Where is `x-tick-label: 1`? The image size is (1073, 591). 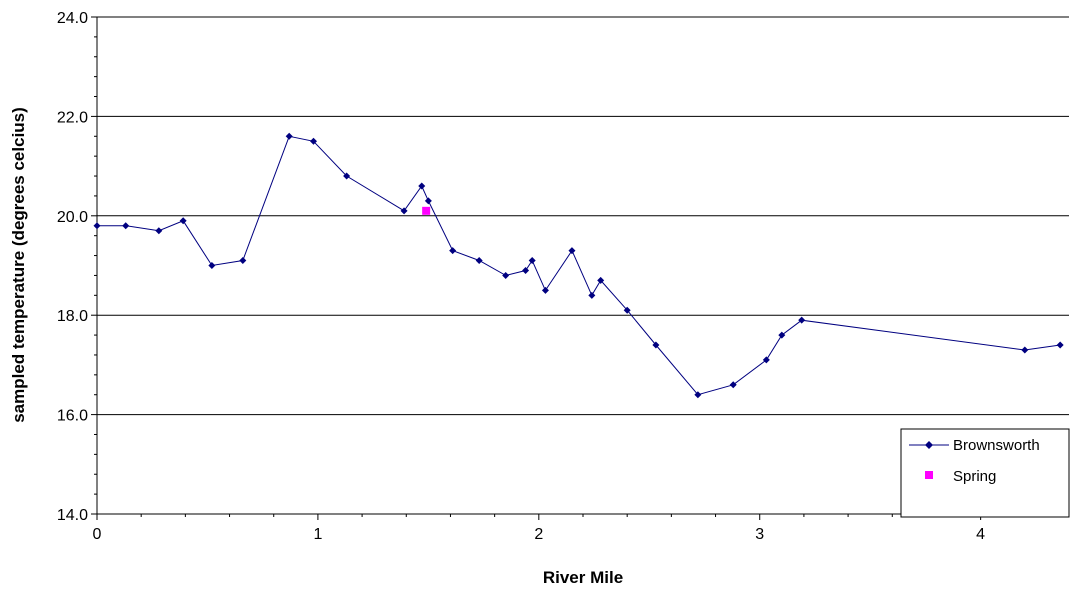
x-tick-label: 1 is located at coordinates (317, 534).